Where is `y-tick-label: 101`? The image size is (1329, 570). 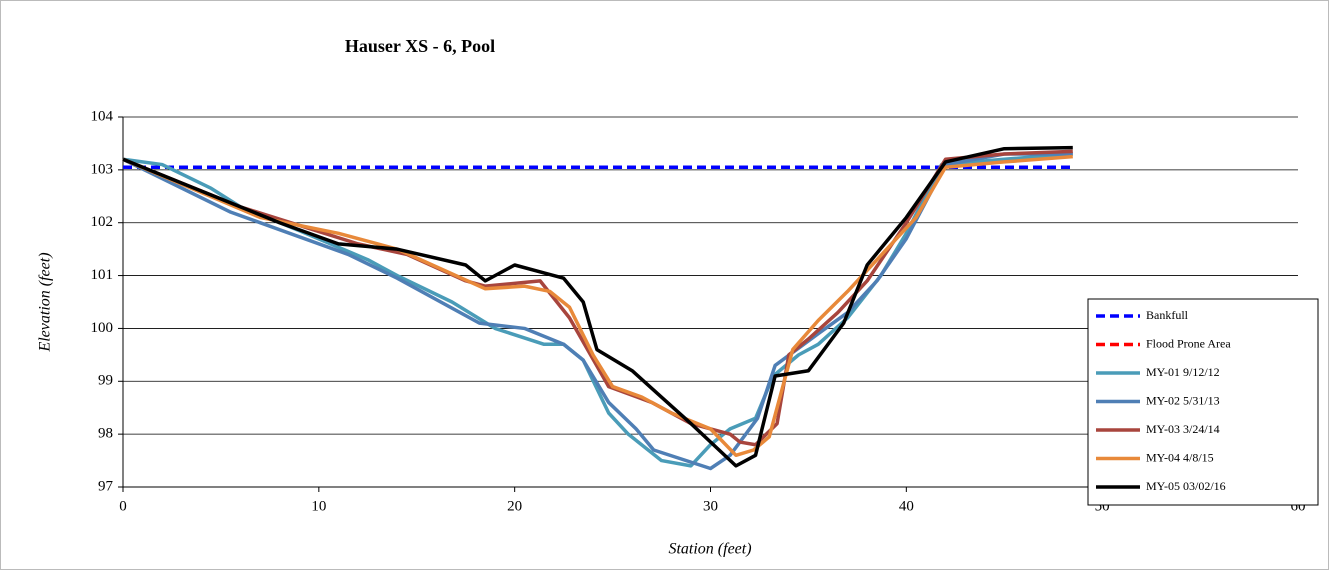 y-tick-label: 101 is located at coordinates (102, 275).